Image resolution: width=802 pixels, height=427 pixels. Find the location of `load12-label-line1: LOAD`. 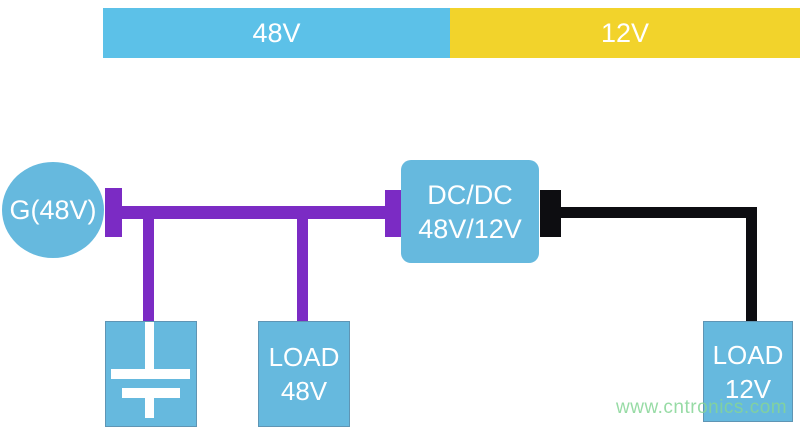

load12-label-line1: LOAD is located at coordinates (748, 354).